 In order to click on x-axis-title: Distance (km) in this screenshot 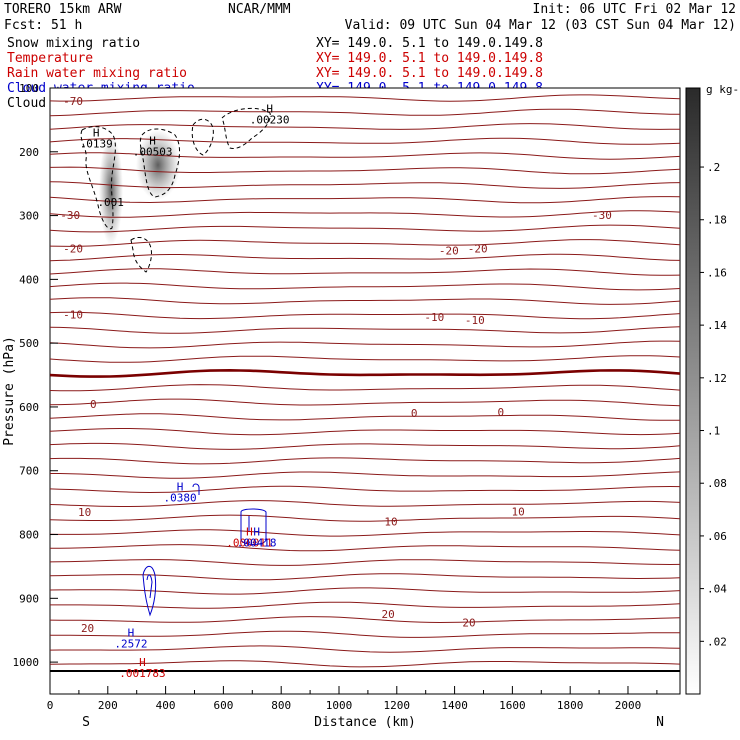, I will do `click(365, 722)`.